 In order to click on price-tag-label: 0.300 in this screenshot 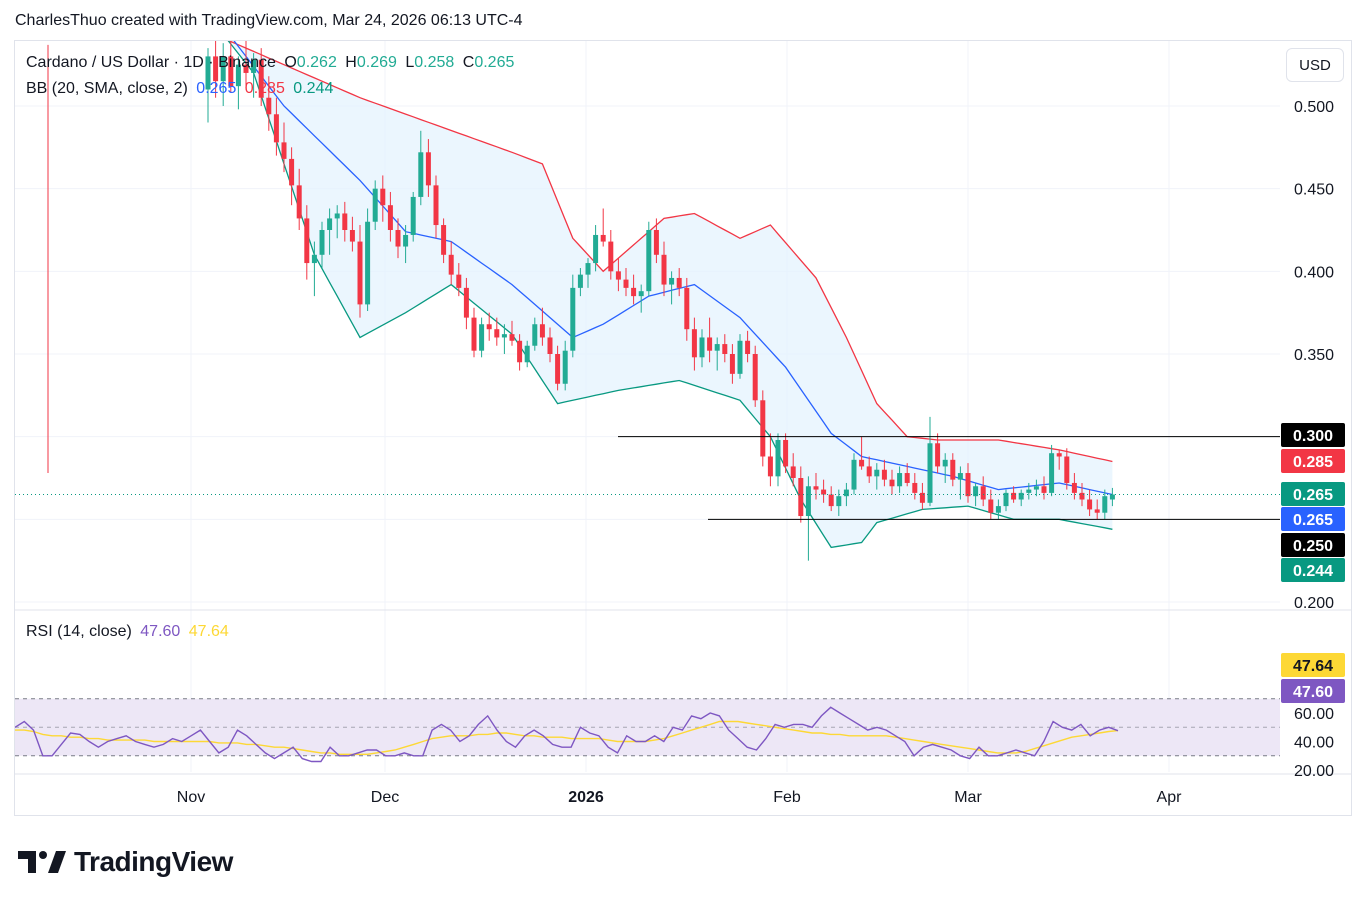, I will do `click(1313, 436)`.